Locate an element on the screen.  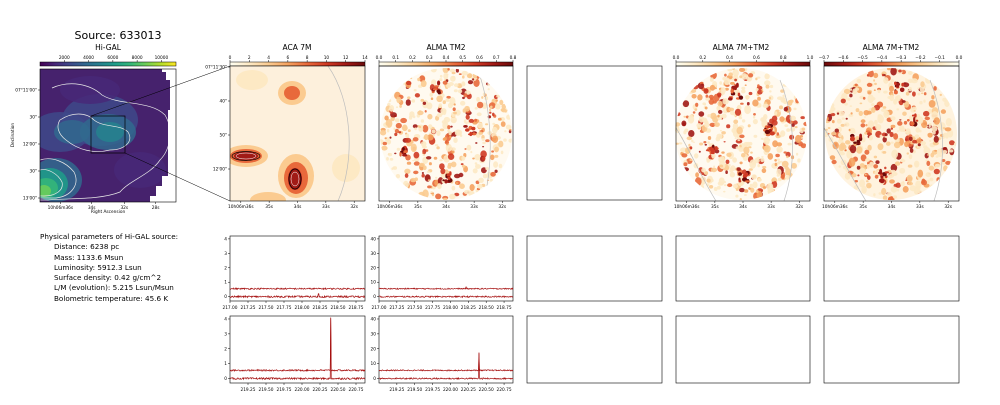
aca-contour-right is located at coordinates (295, 179).